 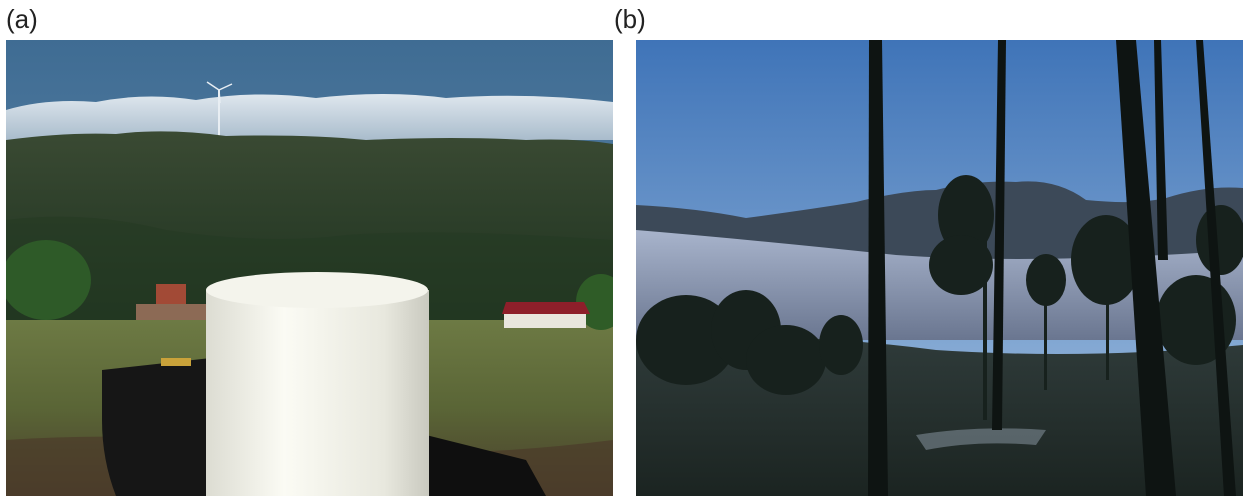 I want to click on house-right-a, so click(x=546, y=315).